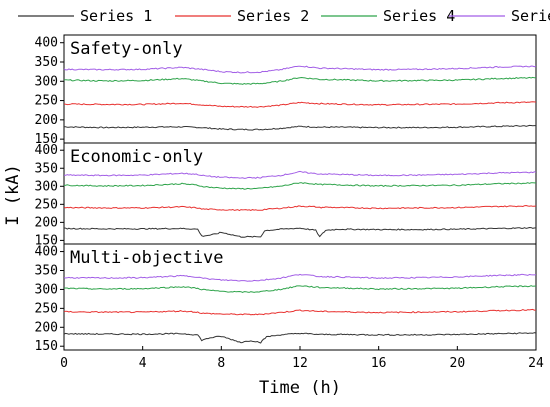 The height and width of the screenshot is (407, 550). I want to click on x-tick-label: 20, so click(458, 363).